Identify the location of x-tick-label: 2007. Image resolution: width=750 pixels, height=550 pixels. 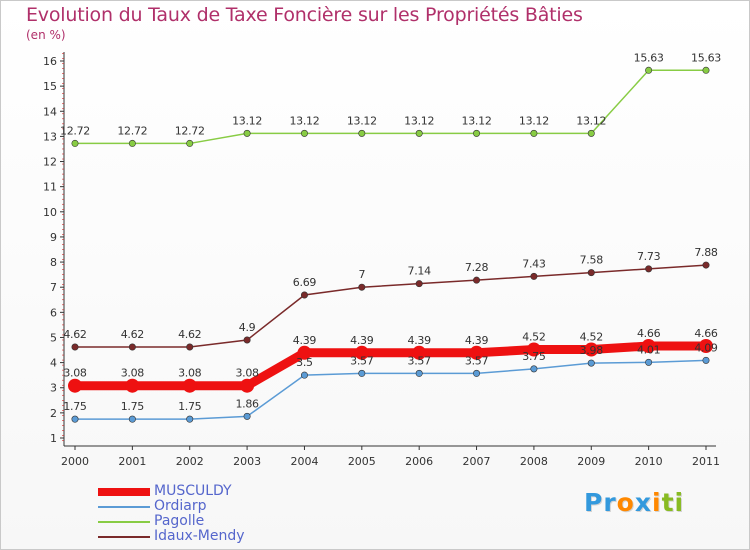
(477, 461).